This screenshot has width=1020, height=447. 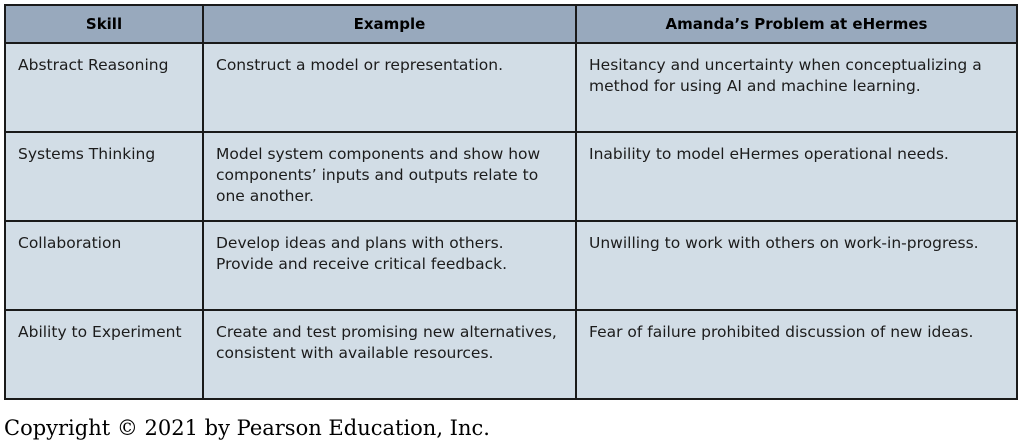 I want to click on column-header-example: Example, so click(x=389, y=24).